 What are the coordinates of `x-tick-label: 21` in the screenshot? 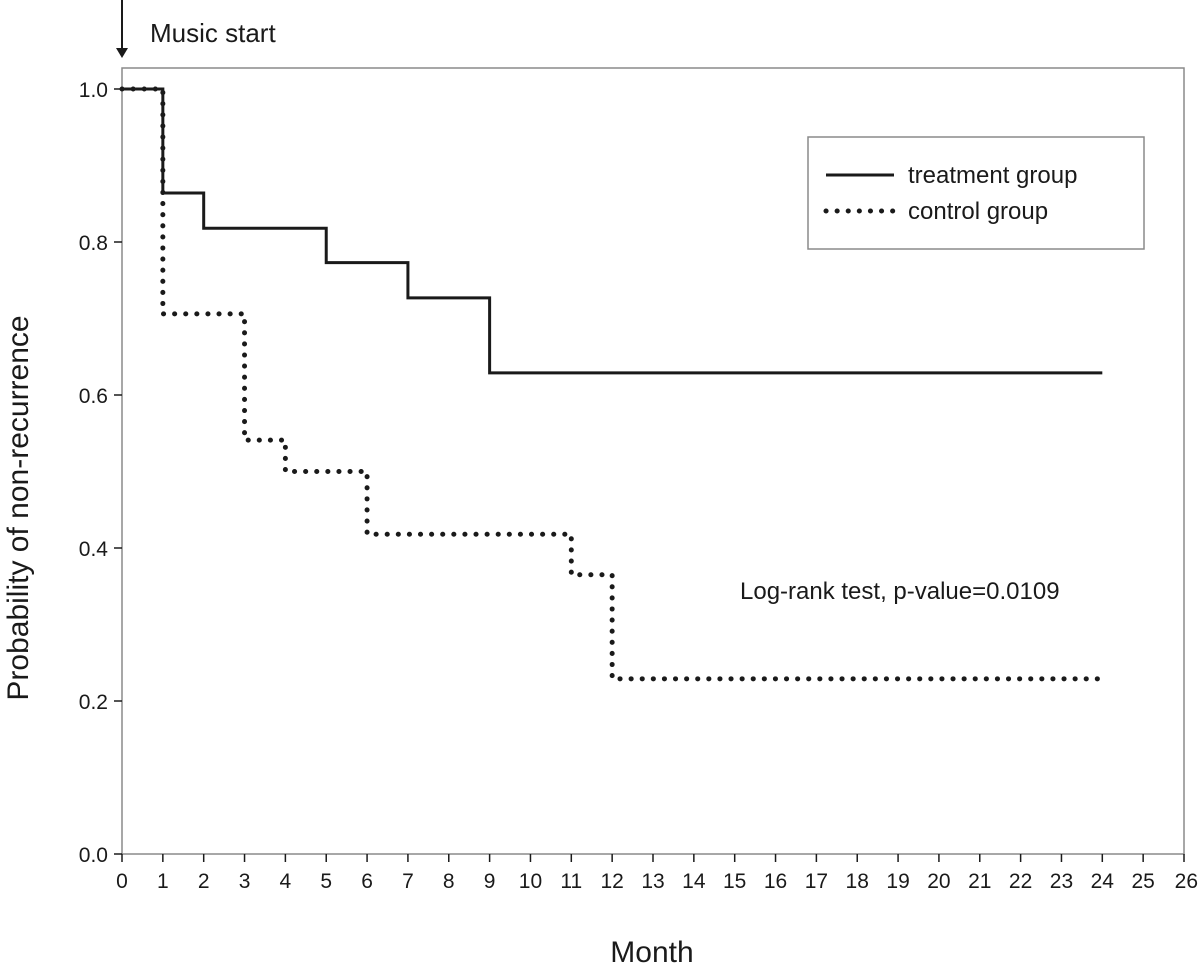 It's located at (979, 881).